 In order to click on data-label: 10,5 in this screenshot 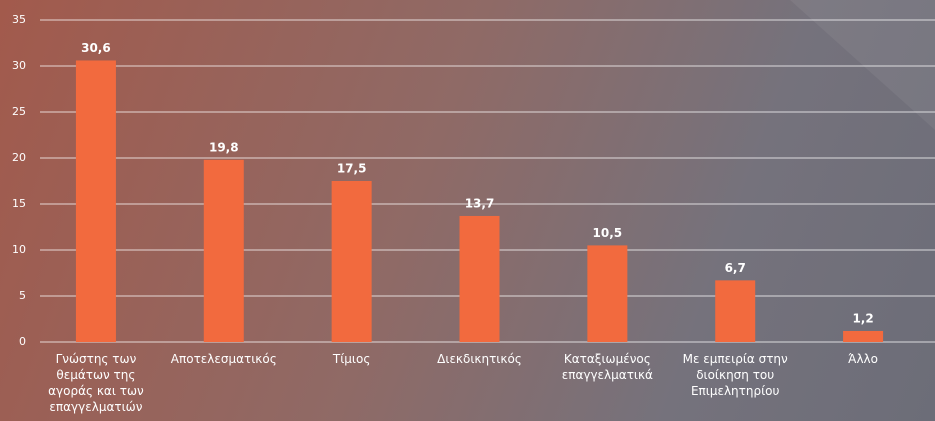, I will do `click(608, 233)`.